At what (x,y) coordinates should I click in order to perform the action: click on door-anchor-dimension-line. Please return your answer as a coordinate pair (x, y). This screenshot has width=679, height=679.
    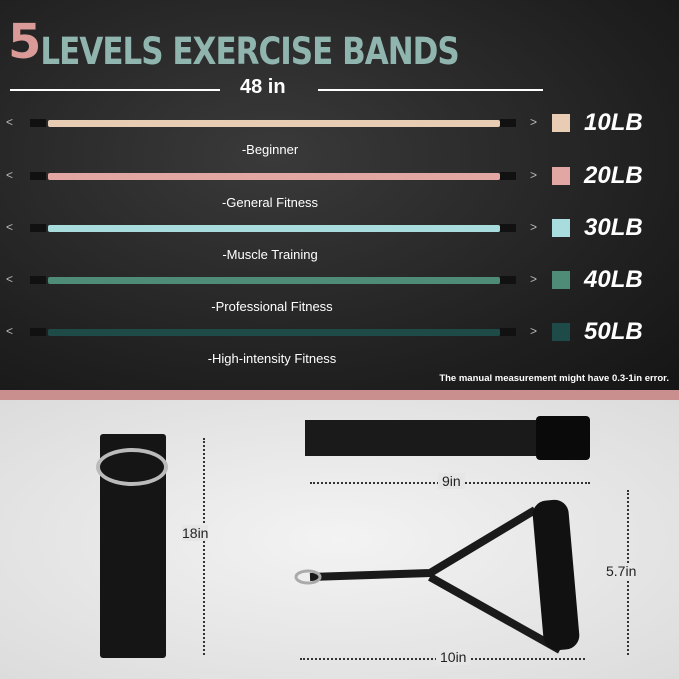
    Looking at the image, I should click on (204, 546).